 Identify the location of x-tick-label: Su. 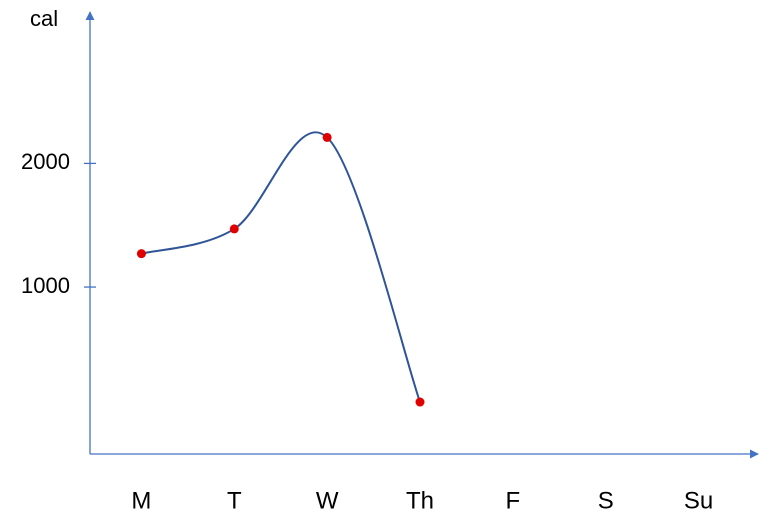
(698, 500).